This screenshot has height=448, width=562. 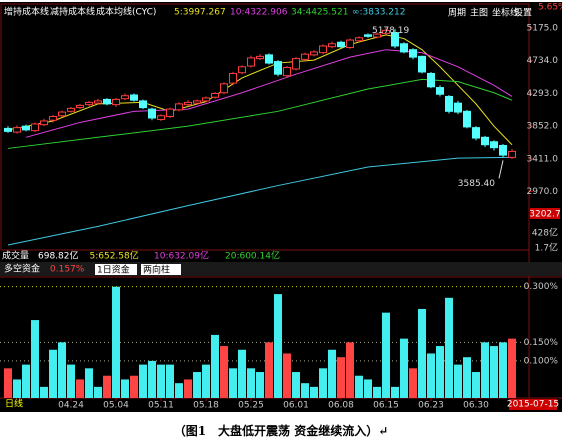 What do you see at coordinates (14, 404) in the screenshot?
I see `period: 日线` at bounding box center [14, 404].